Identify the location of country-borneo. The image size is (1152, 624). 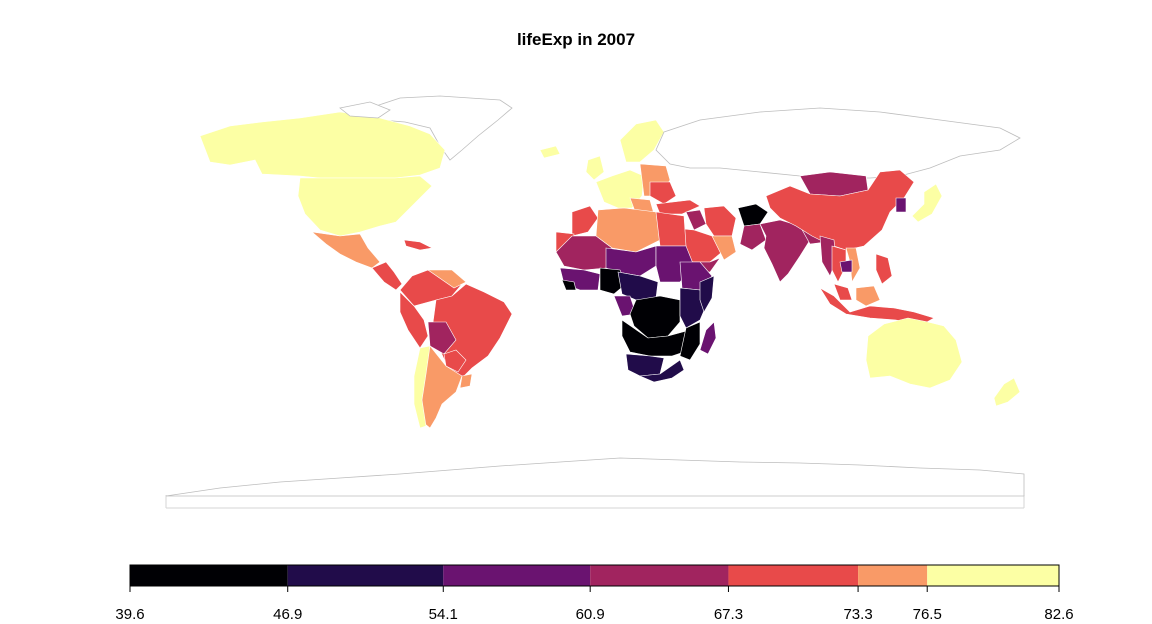
(868, 296).